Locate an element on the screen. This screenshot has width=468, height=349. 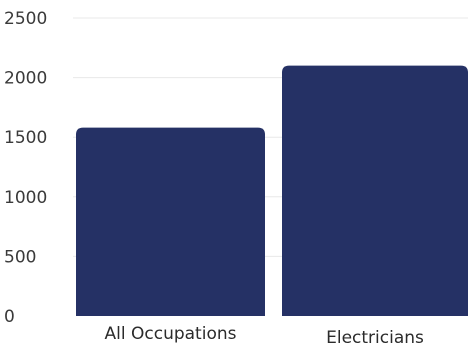
y-axis-ticks: 0 500 1000 1500 2000 2500 is located at coordinates (25, 168).